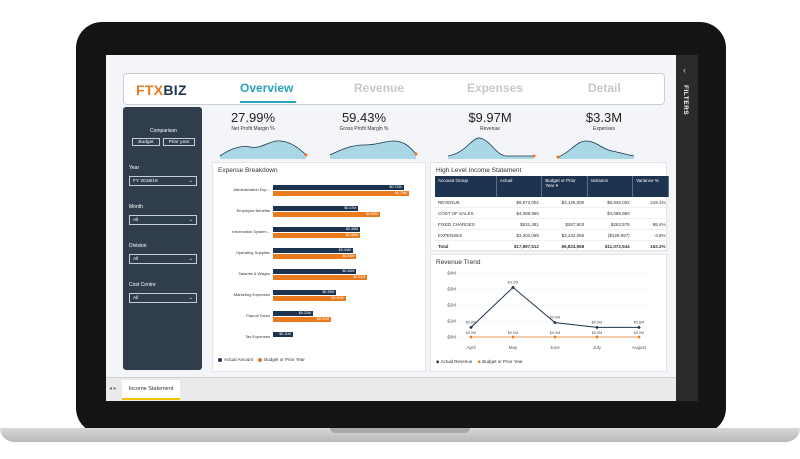 The width and height of the screenshot is (800, 459). What do you see at coordinates (597, 327) in the screenshot?
I see `actual-revenue-point` at bounding box center [597, 327].